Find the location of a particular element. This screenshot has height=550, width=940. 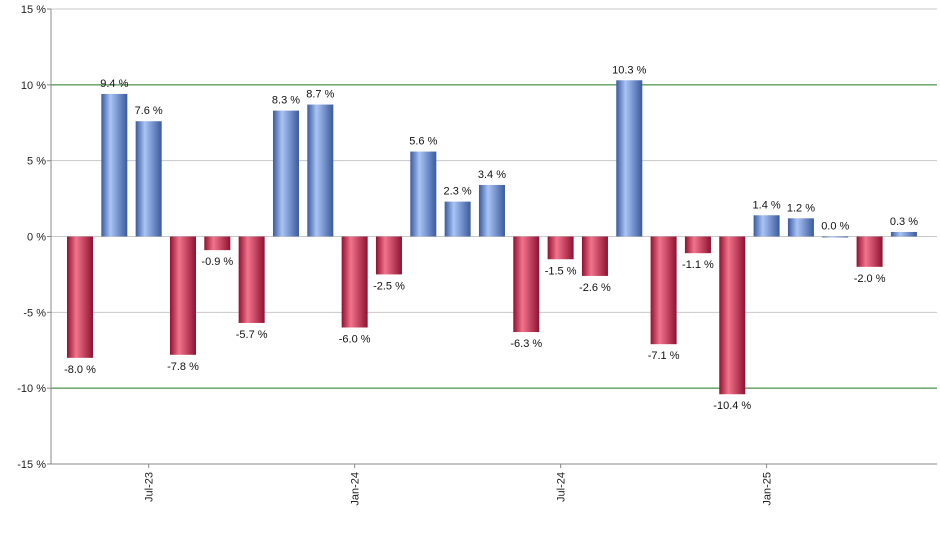

y-tick-label: -10 % is located at coordinates (31, 389).